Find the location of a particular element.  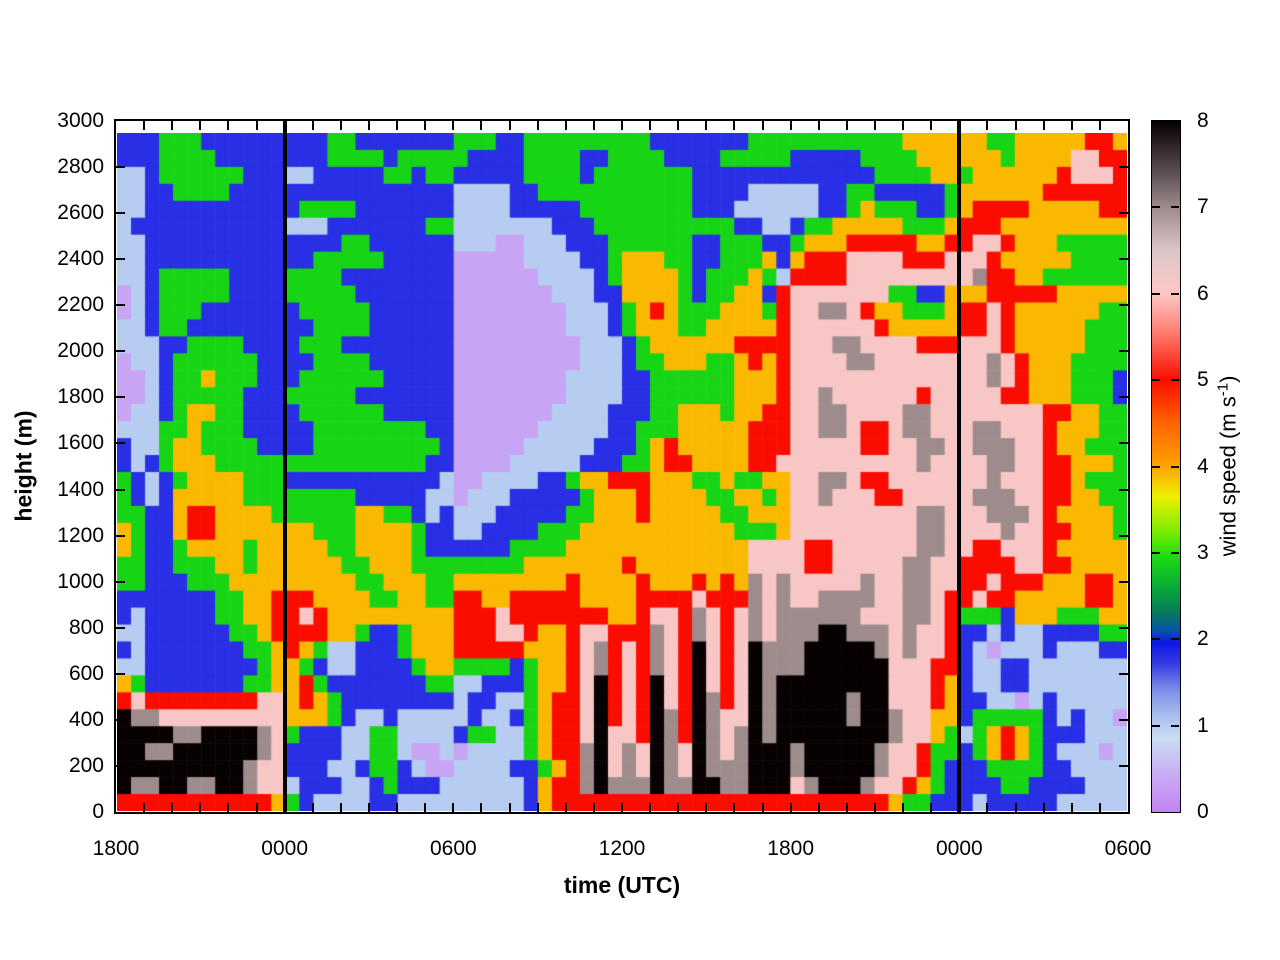

y-tick-label: 2200 is located at coordinates (80, 305).